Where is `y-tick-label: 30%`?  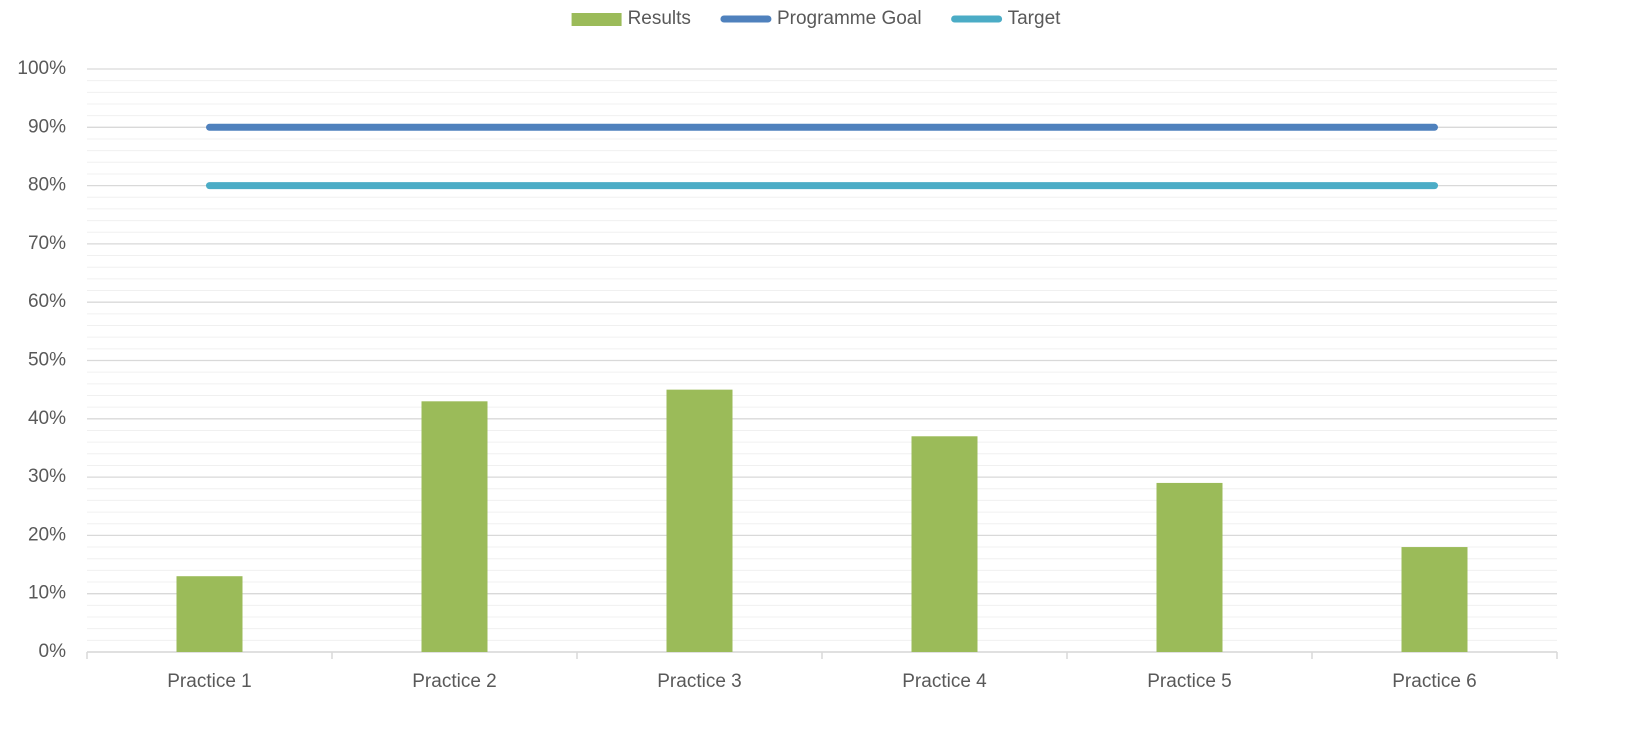 y-tick-label: 30% is located at coordinates (47, 476).